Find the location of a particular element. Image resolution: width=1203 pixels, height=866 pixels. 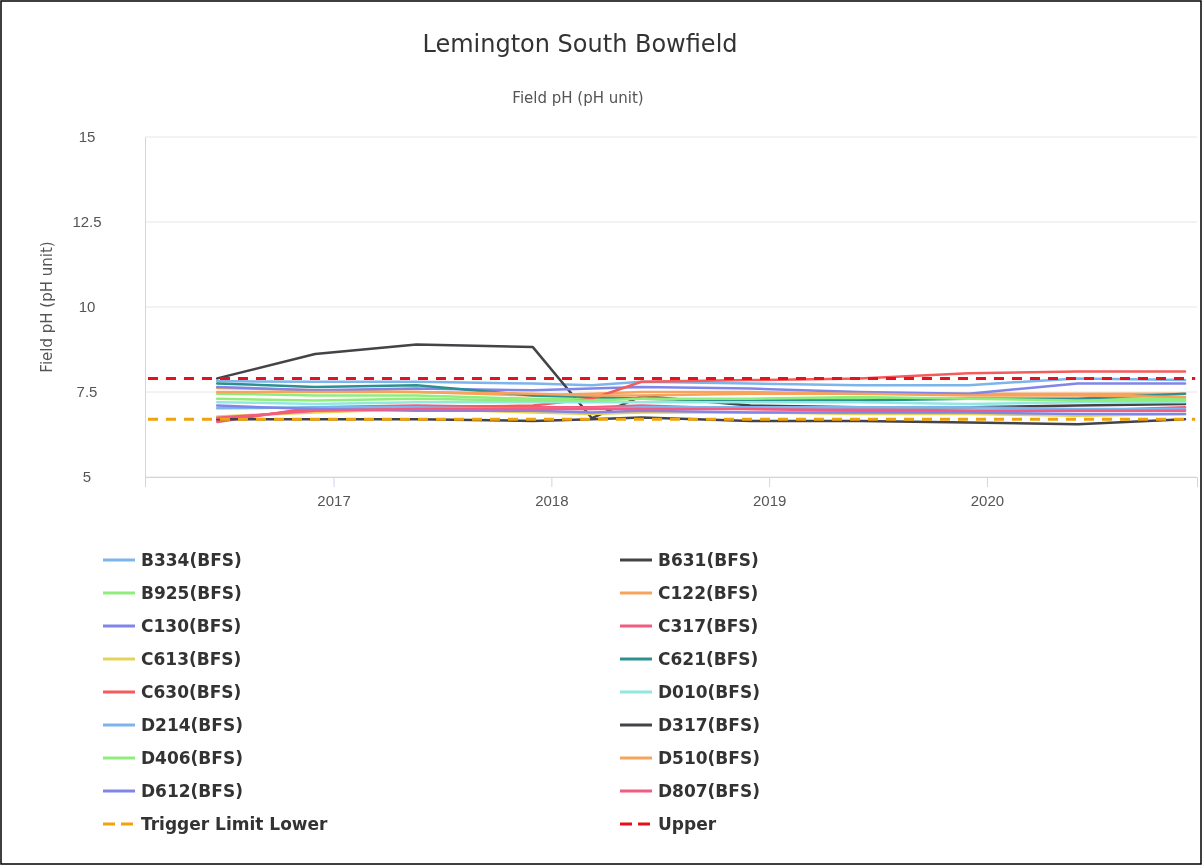

chart-subtitle: Field pH (pH unit) is located at coordinates (578, 98).